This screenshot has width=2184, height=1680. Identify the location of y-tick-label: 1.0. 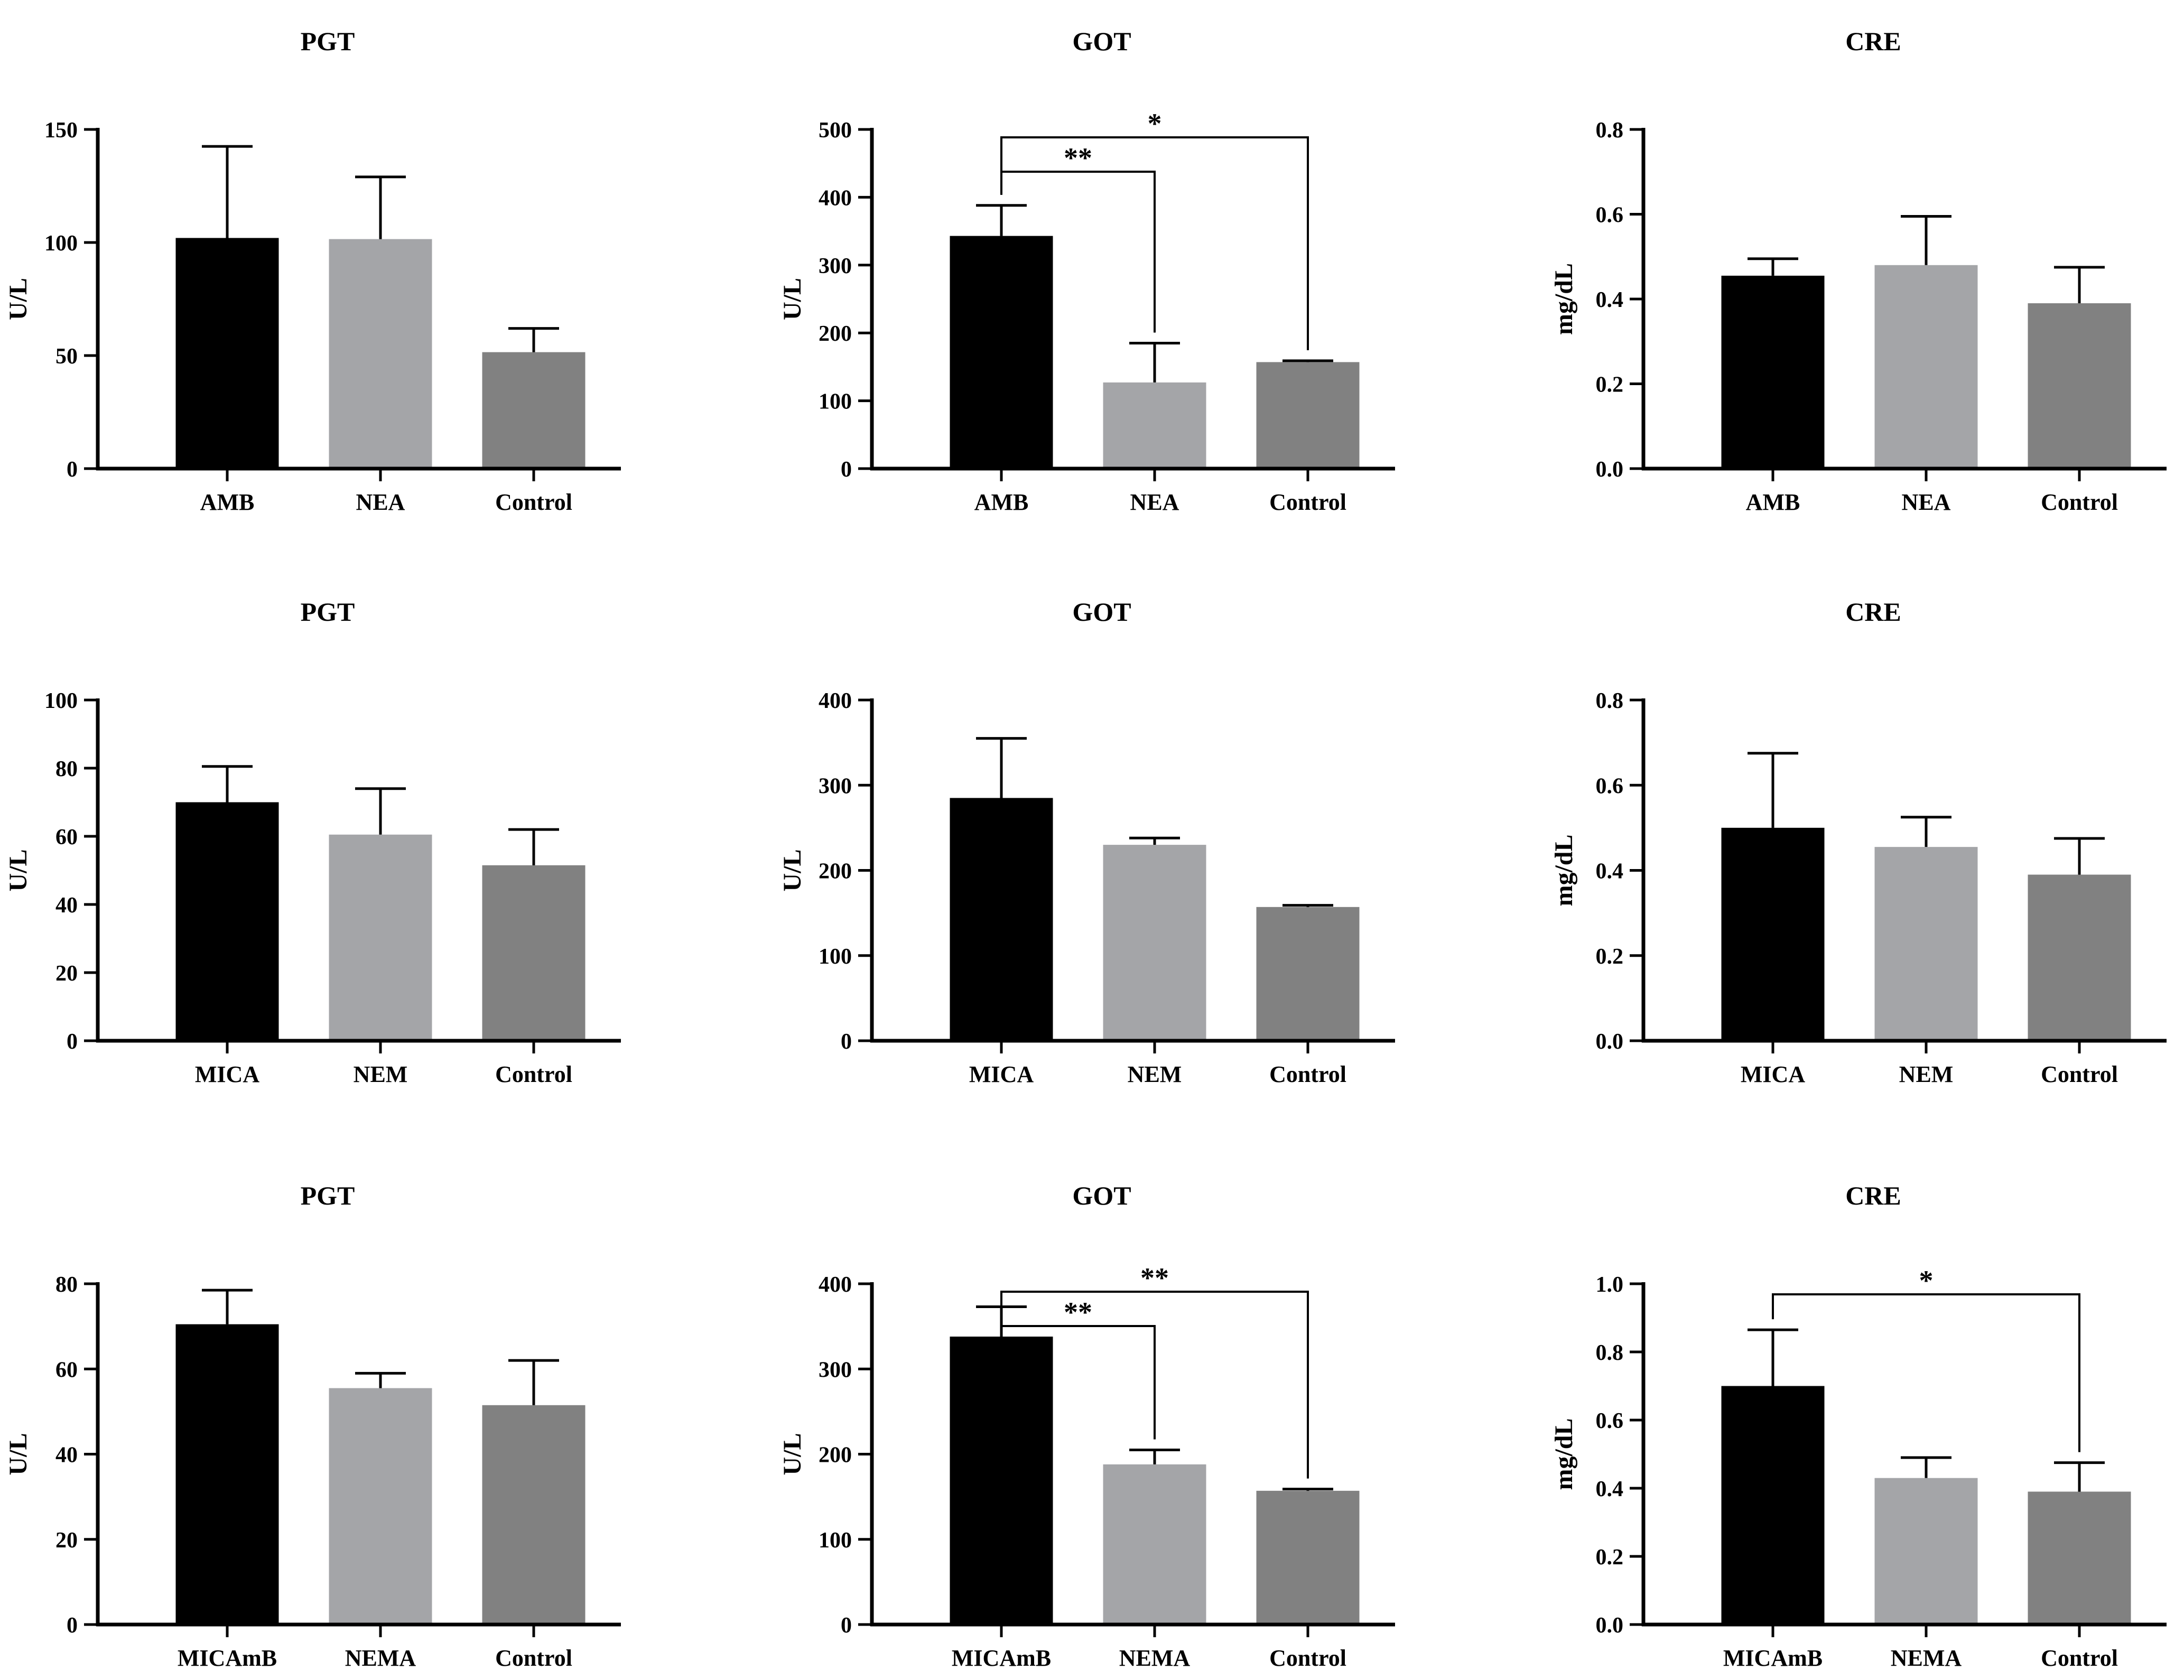
(1610, 1285).